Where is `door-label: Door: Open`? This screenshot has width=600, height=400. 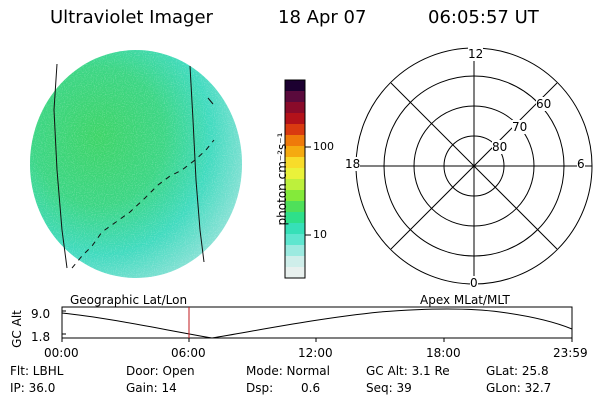 door-label: Door: Open is located at coordinates (160, 371).